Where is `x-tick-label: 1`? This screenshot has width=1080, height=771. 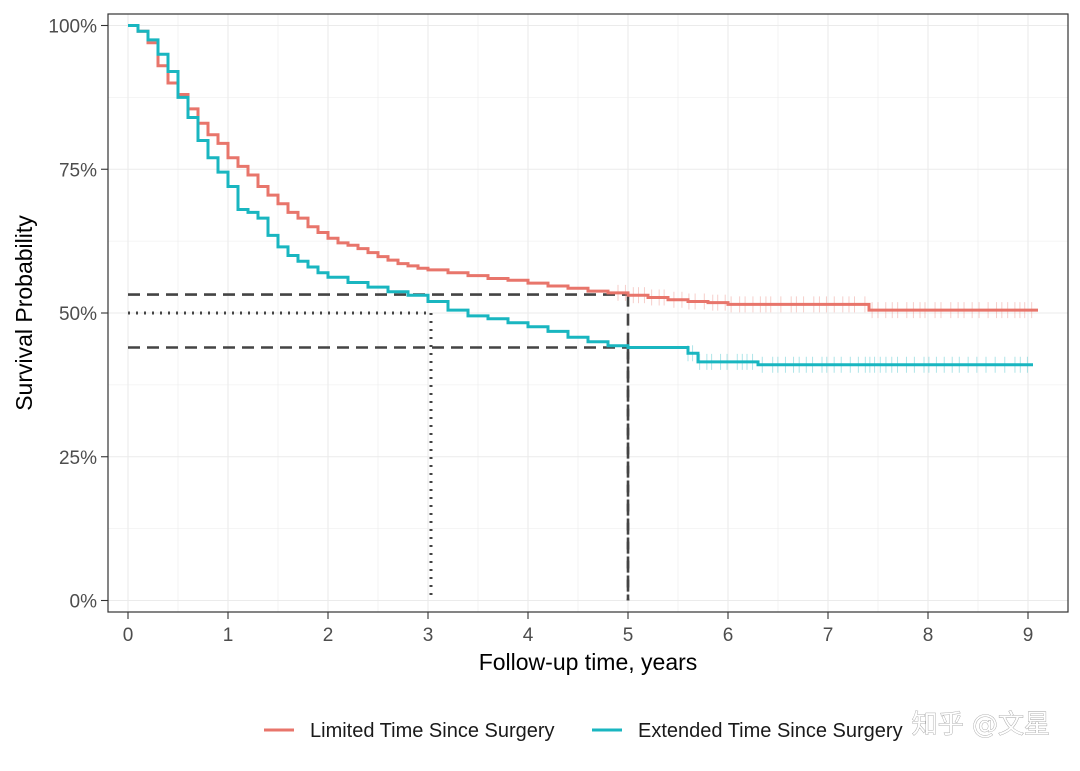
x-tick-label: 1 is located at coordinates (228, 635).